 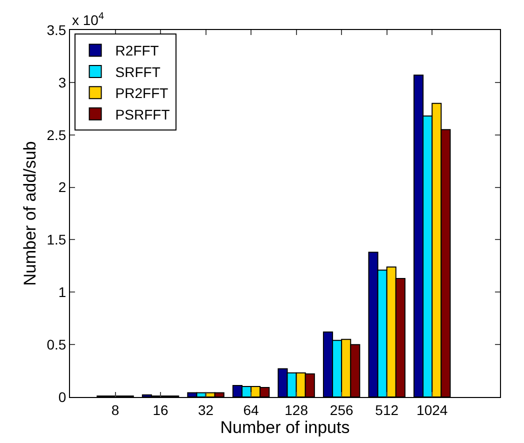 I want to click on x-tick-label: 1024, so click(x=432, y=410).